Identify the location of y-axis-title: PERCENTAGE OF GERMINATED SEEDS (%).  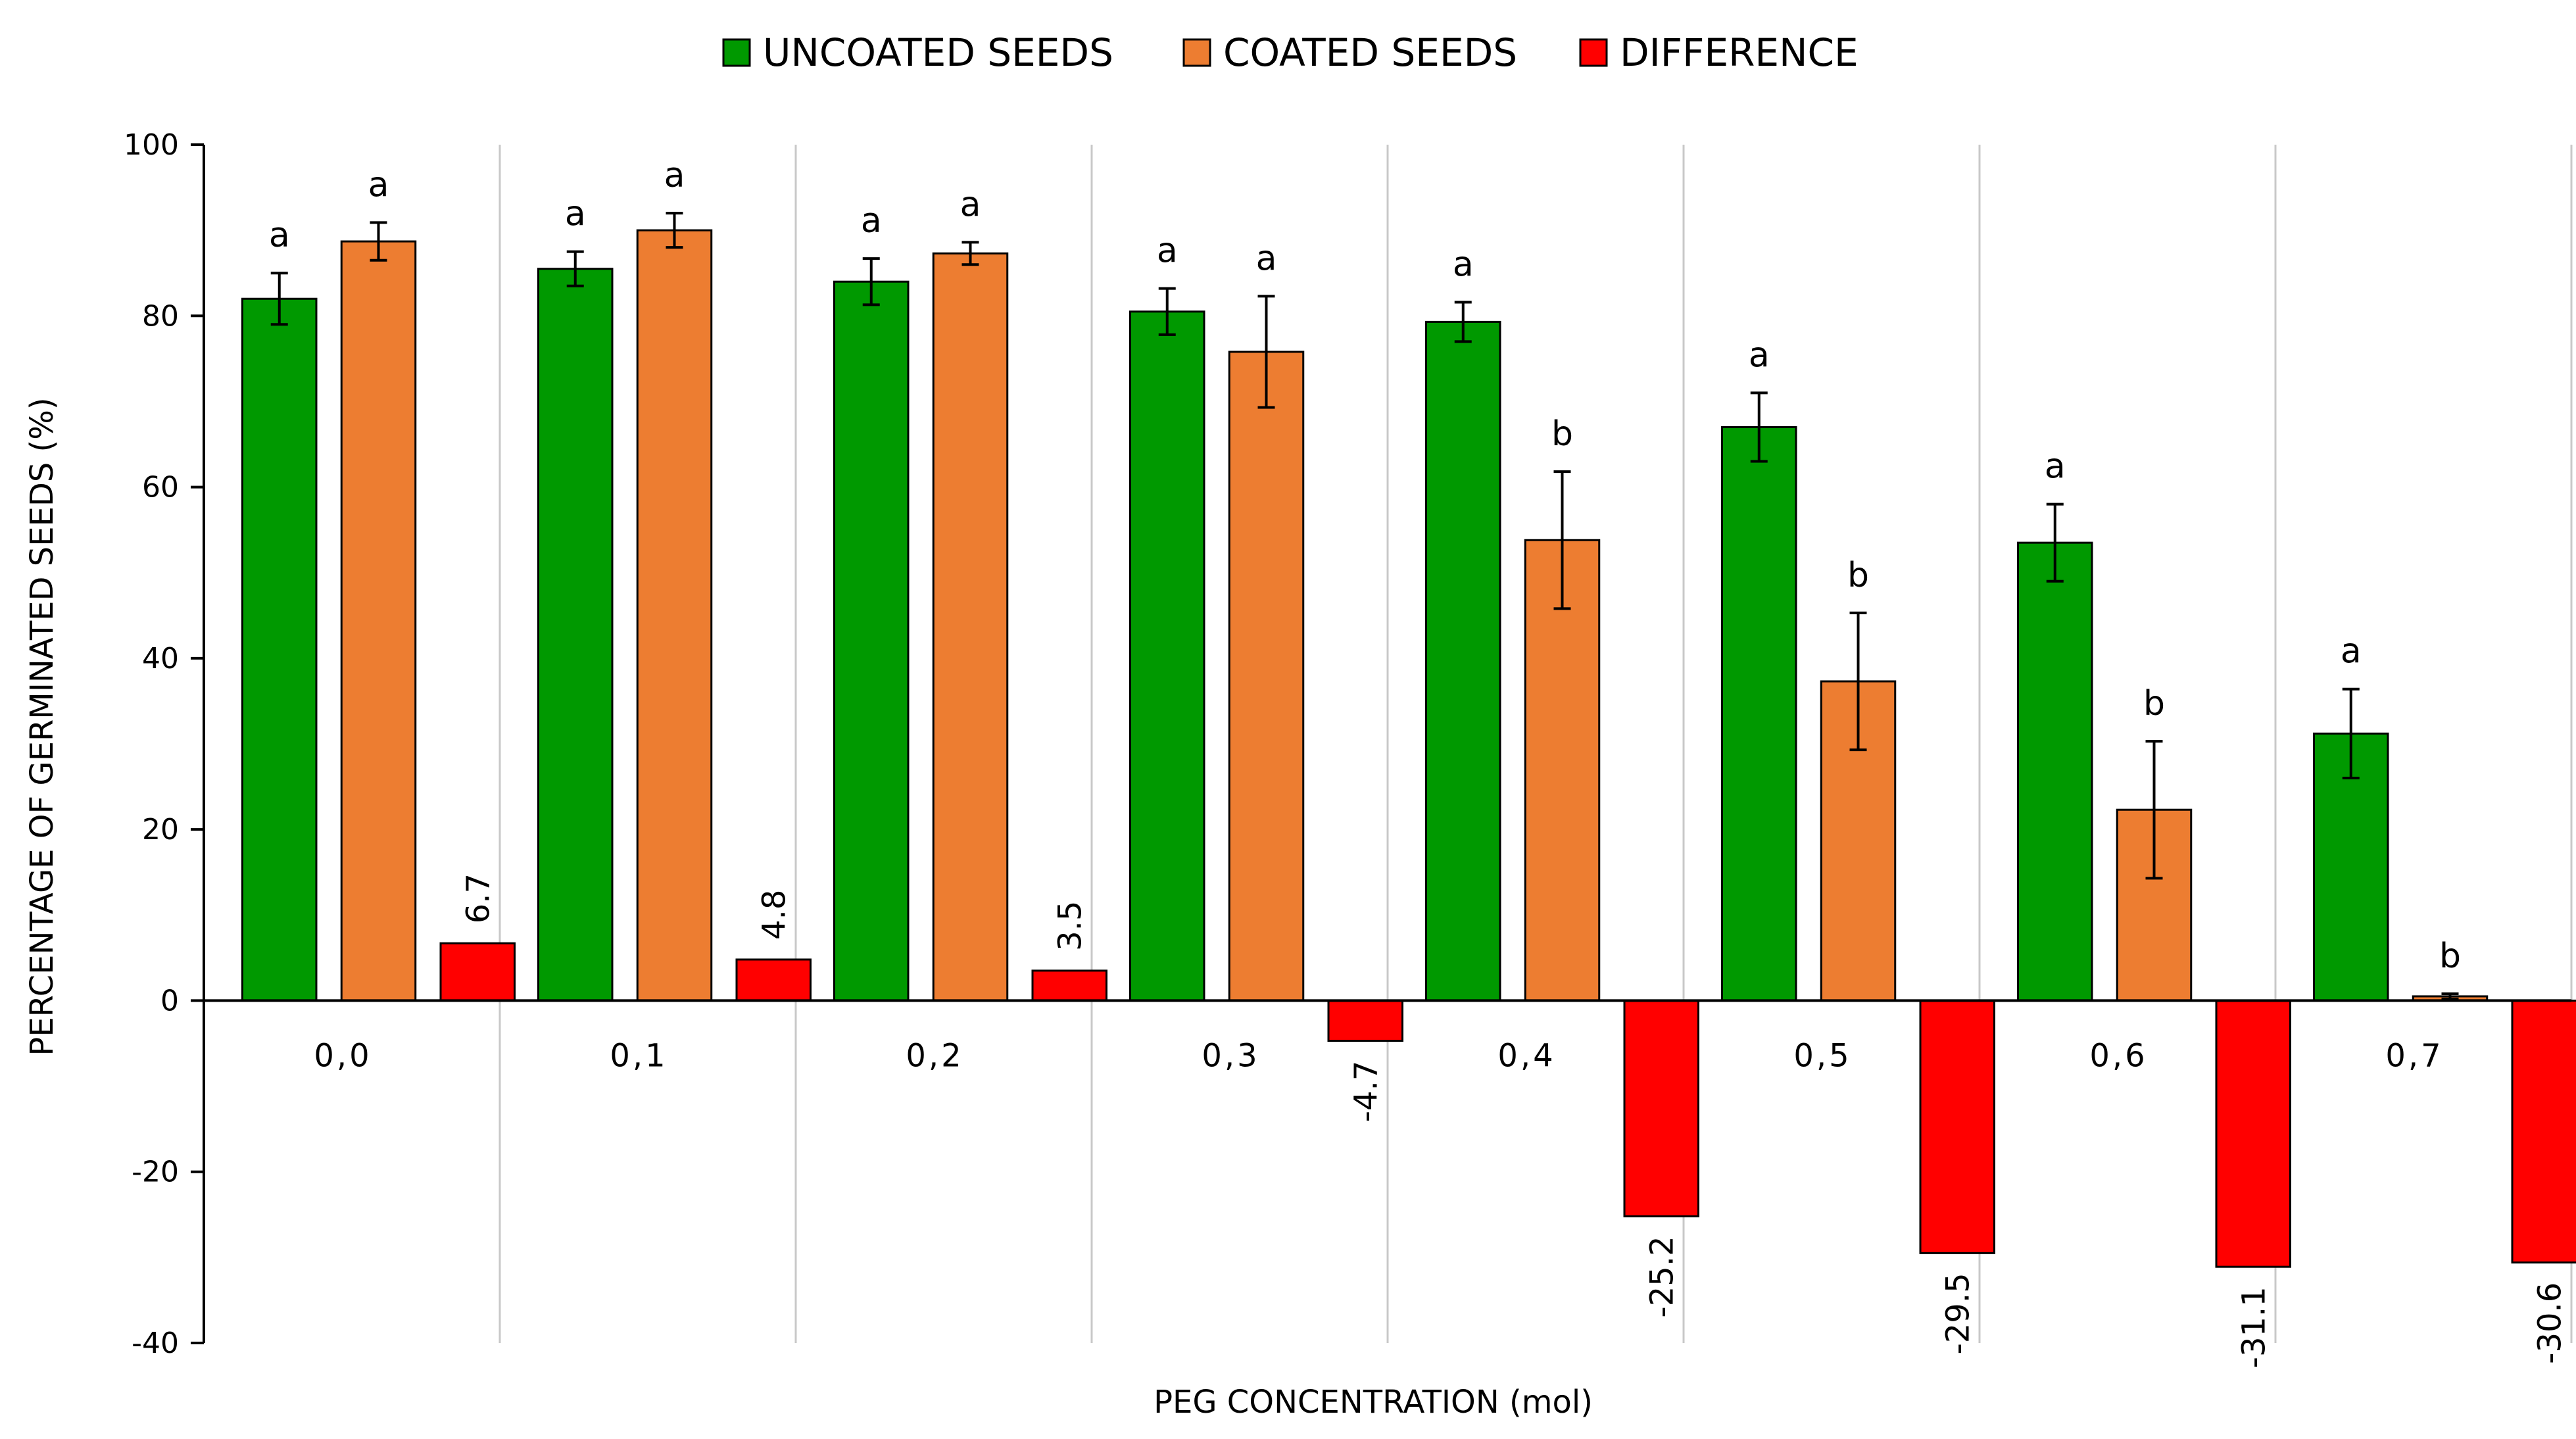
(42, 726).